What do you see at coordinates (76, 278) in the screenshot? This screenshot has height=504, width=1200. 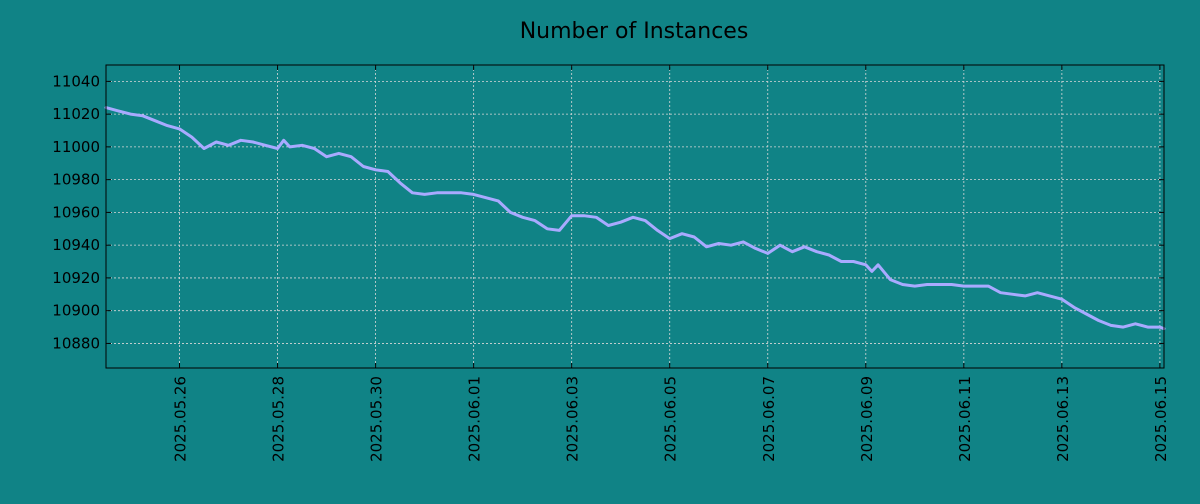 I see `y-tick-label: 10920` at bounding box center [76, 278].